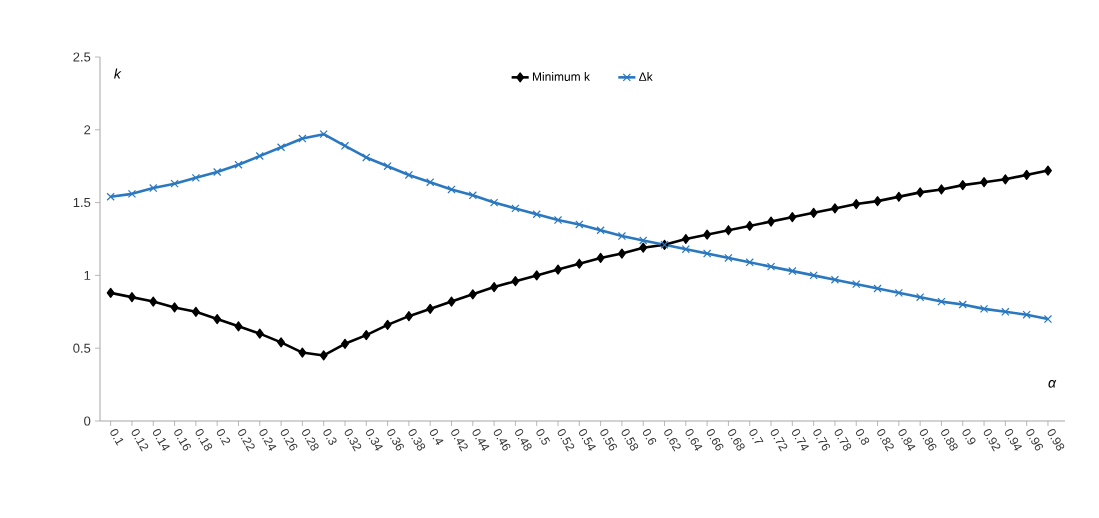  Describe the element at coordinates (756, 436) in the screenshot. I see `x-tick-label: 0.7` at that location.